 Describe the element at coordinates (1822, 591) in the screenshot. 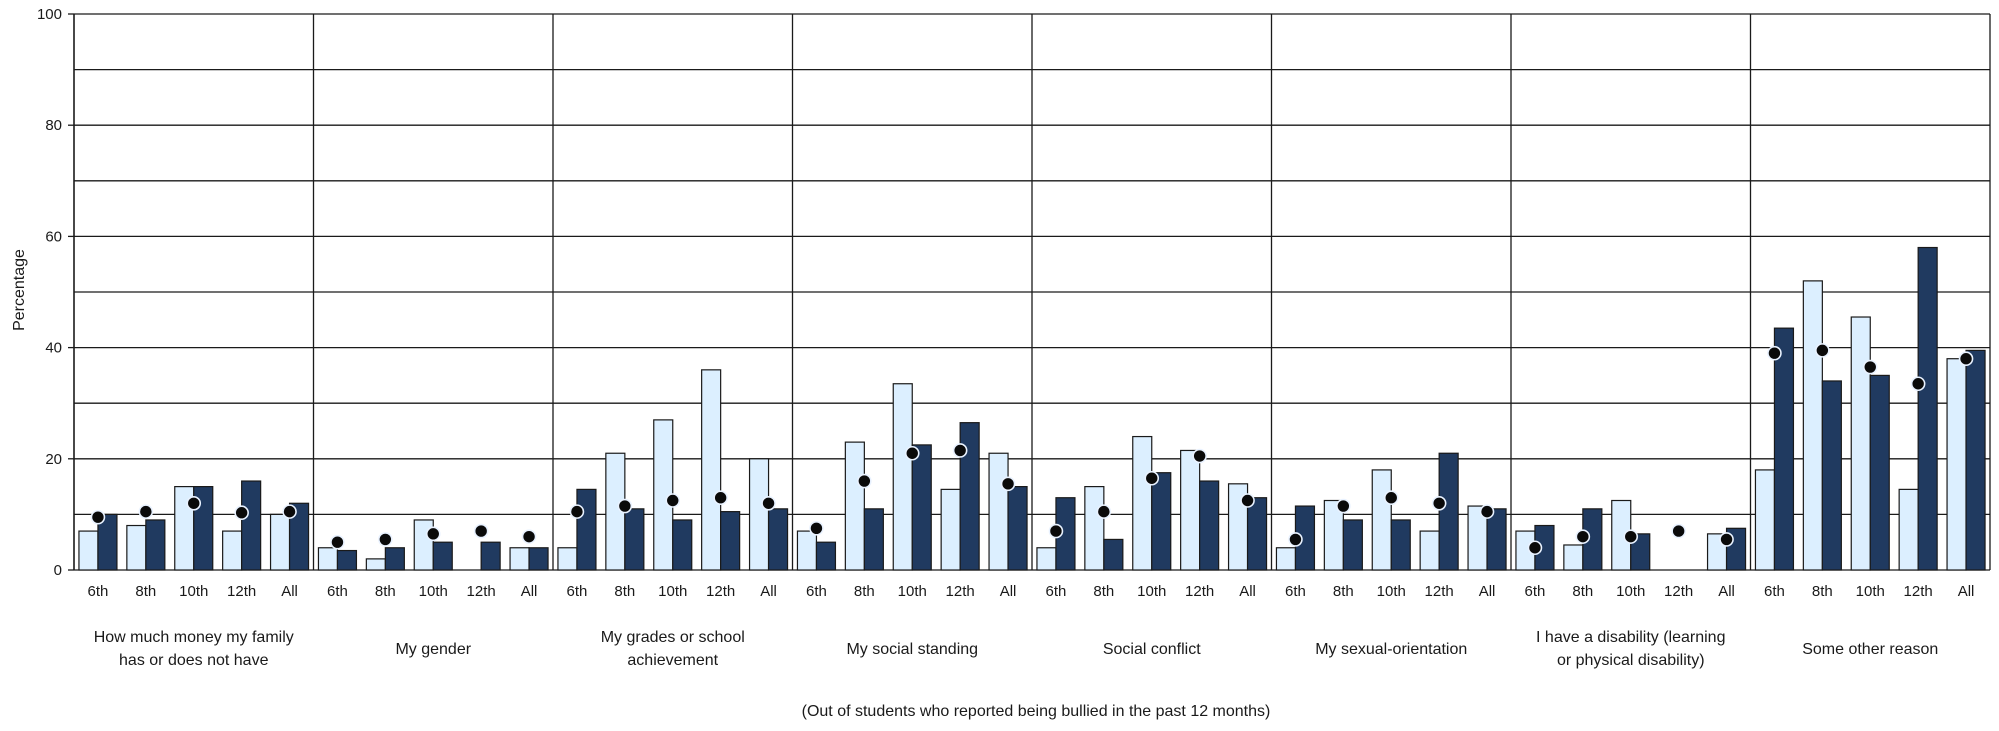

I see `x-tick-label-g7-8th: 8th` at that location.